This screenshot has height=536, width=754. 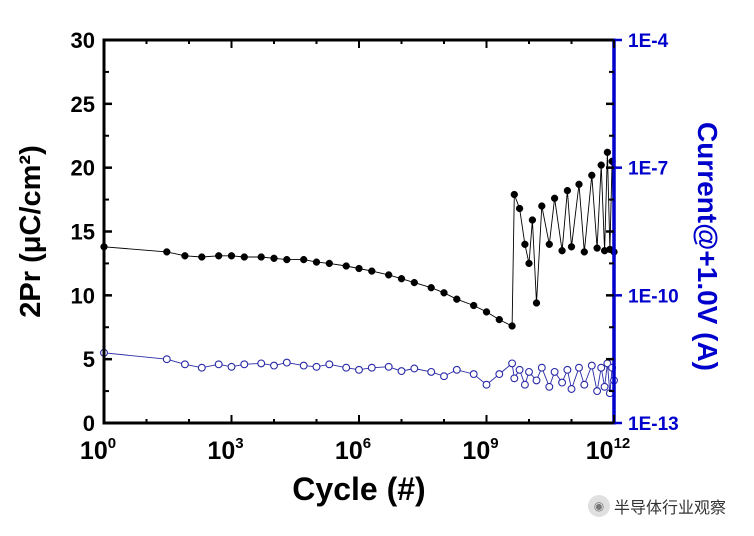 I want to click on watermark: ◉ 半导体行业观察, so click(x=657, y=506).